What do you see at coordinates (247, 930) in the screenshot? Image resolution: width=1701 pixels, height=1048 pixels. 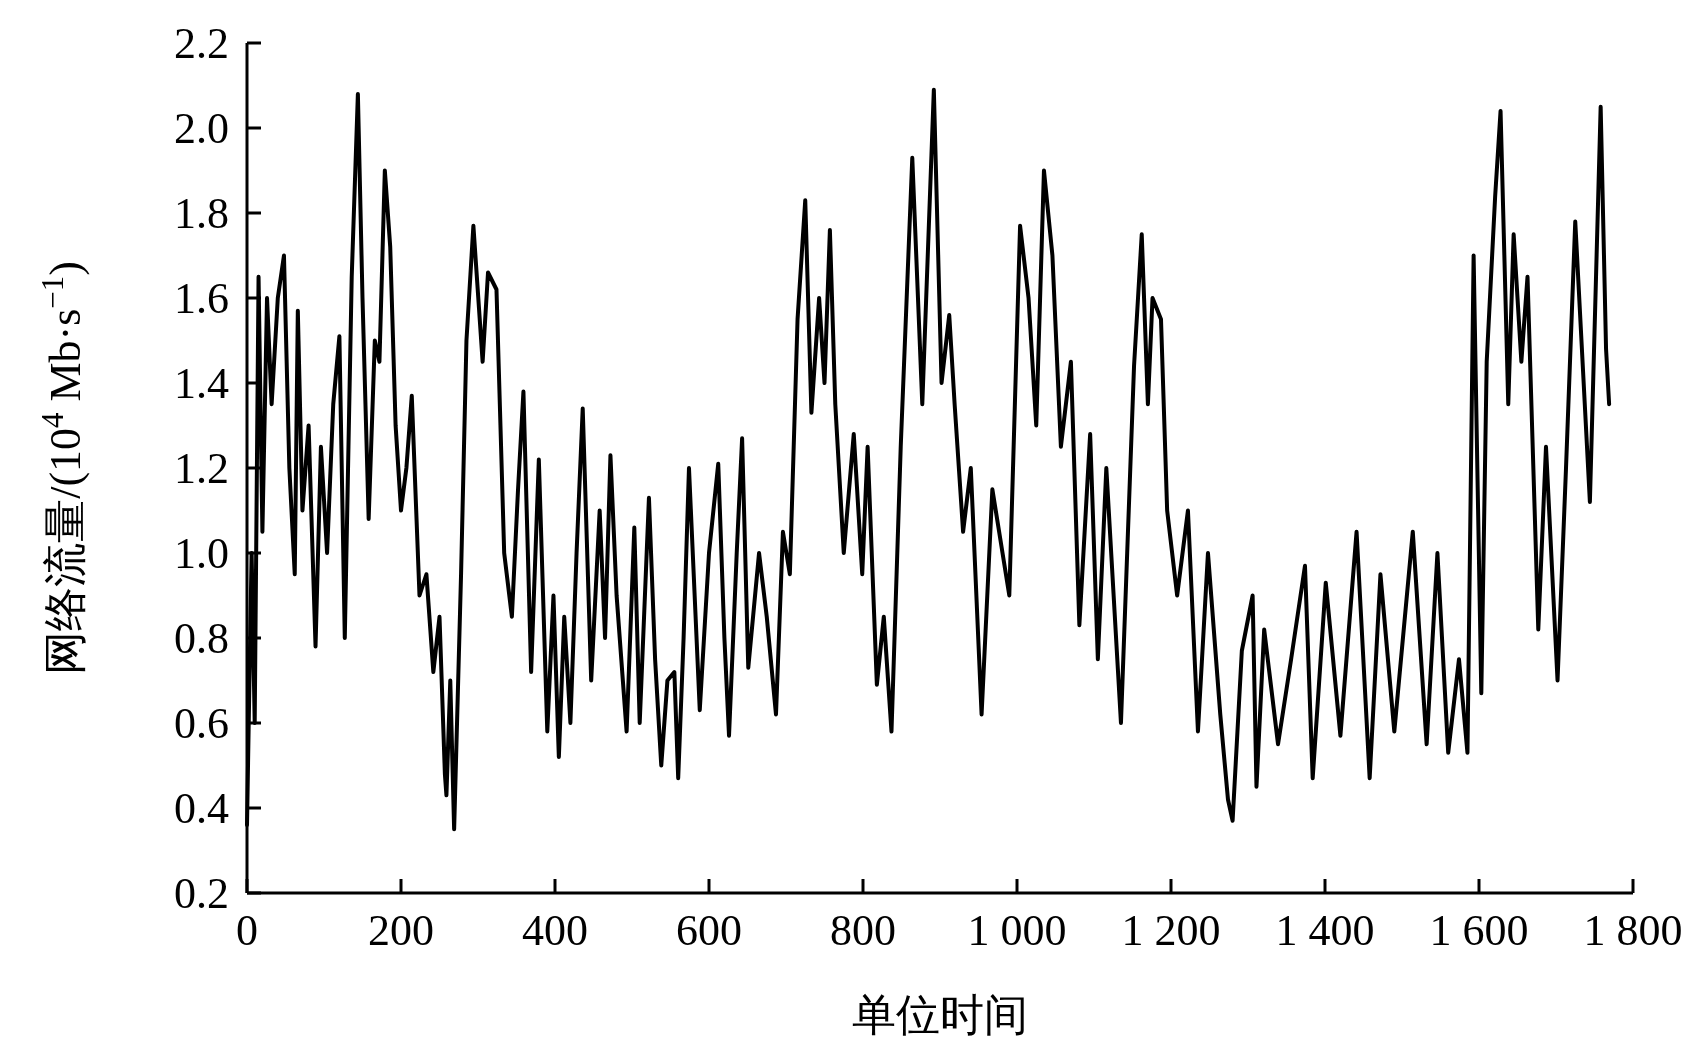 I see `x-tick-label: 0` at bounding box center [247, 930].